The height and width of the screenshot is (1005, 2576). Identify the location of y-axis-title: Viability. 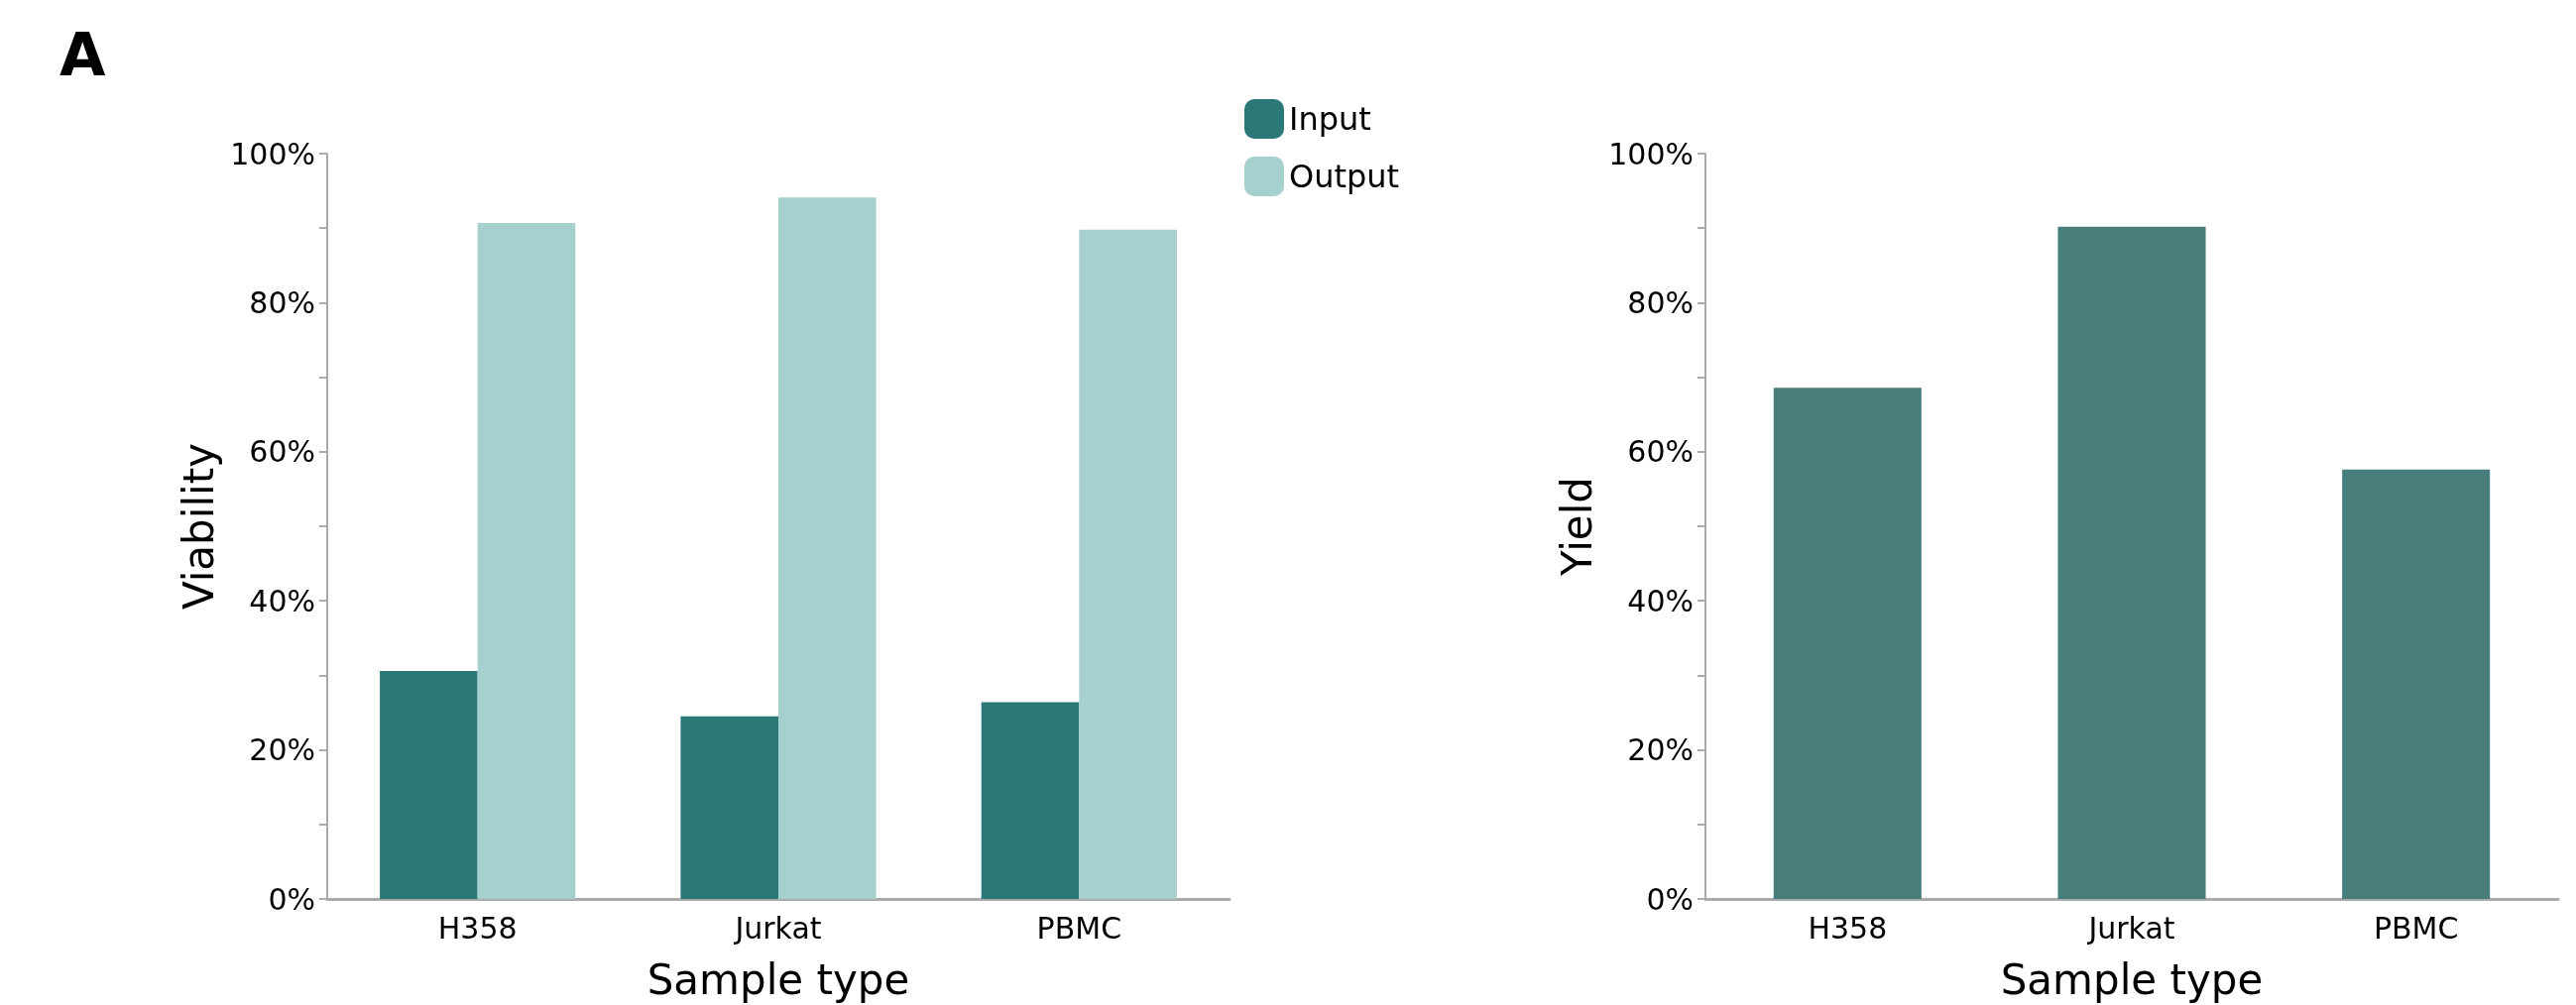
(198, 526).